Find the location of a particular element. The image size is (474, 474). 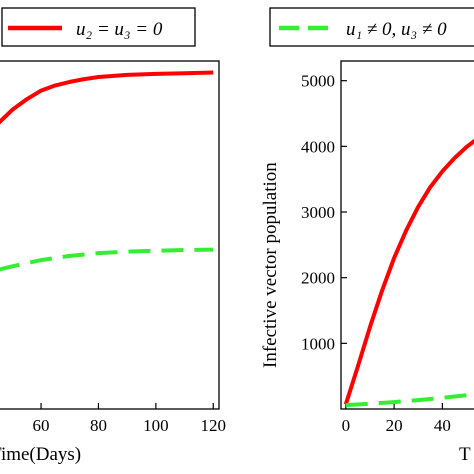

x-tick-label: 100 is located at coordinates (156, 425).